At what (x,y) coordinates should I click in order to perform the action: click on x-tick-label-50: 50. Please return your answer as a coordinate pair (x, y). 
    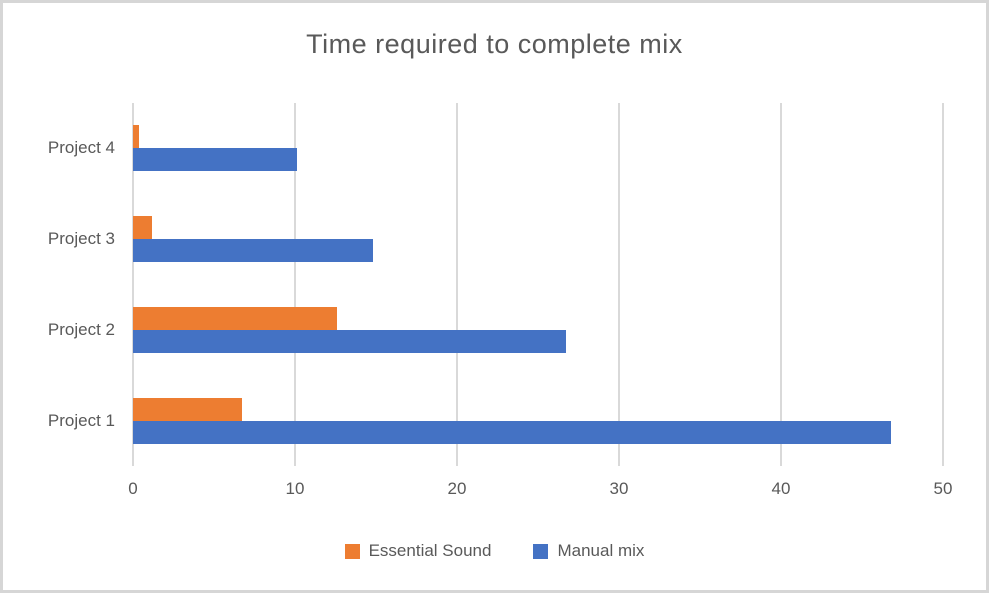
    Looking at the image, I should click on (943, 488).